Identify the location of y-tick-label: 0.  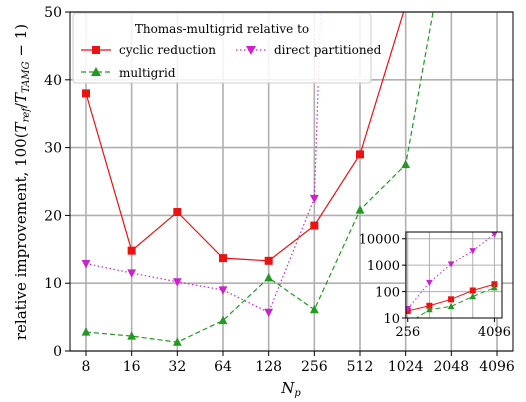
(57, 352).